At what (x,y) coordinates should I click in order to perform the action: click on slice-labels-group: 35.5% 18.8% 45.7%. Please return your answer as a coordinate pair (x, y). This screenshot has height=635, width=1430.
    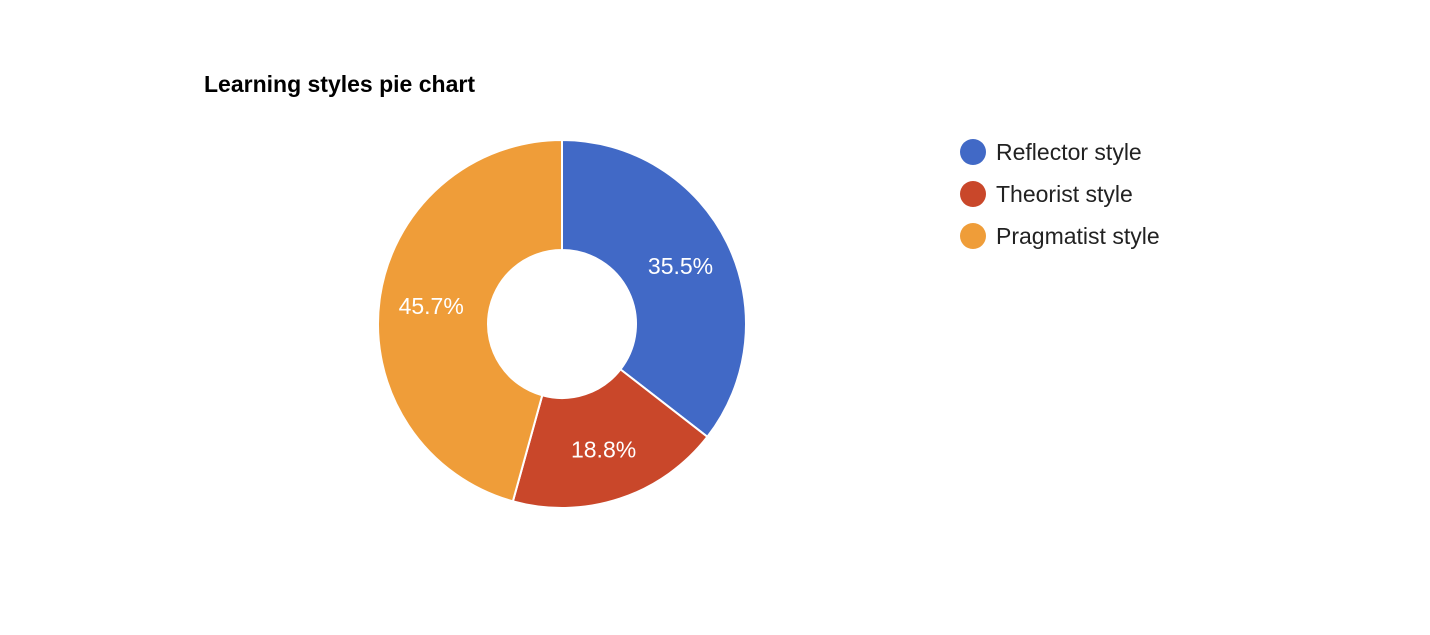
    Looking at the image, I should click on (556, 357).